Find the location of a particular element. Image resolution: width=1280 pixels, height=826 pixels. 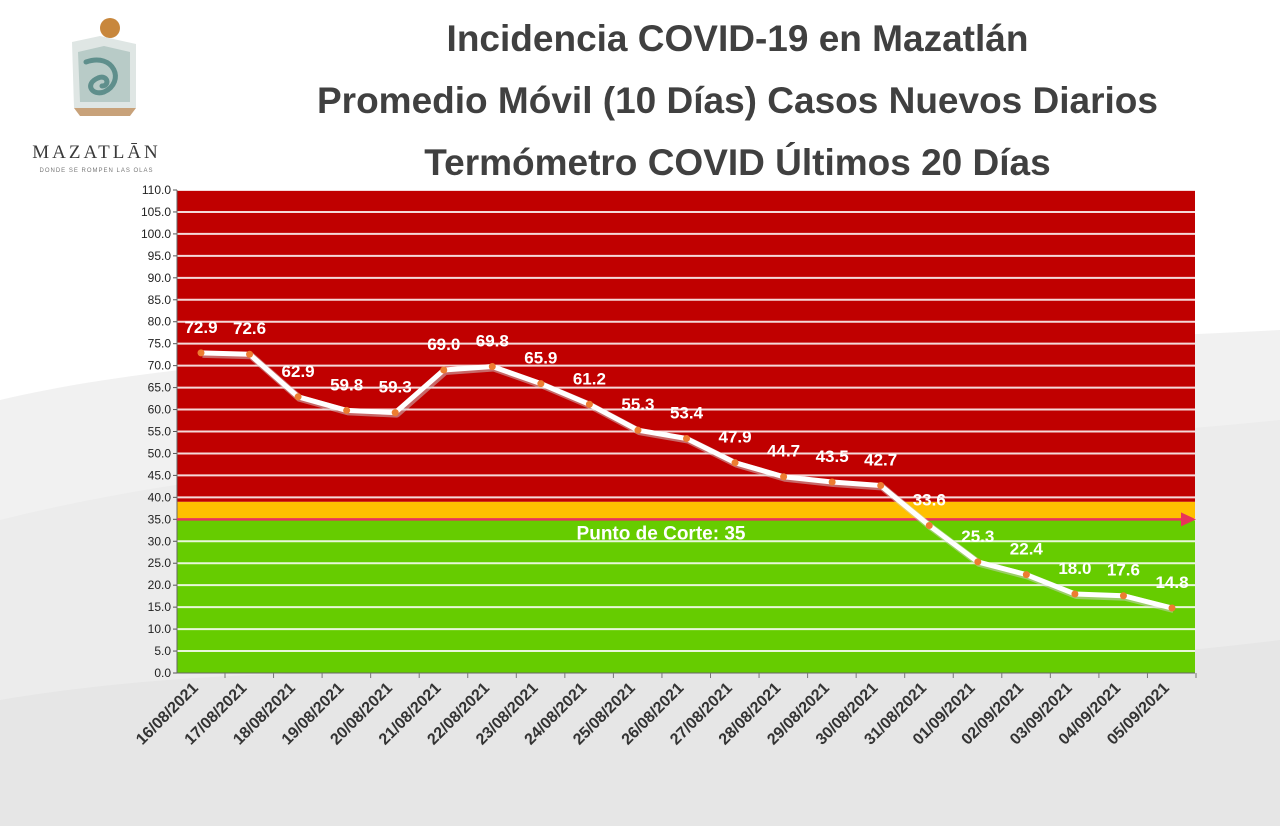

data-label: 22.4 is located at coordinates (1027, 549).